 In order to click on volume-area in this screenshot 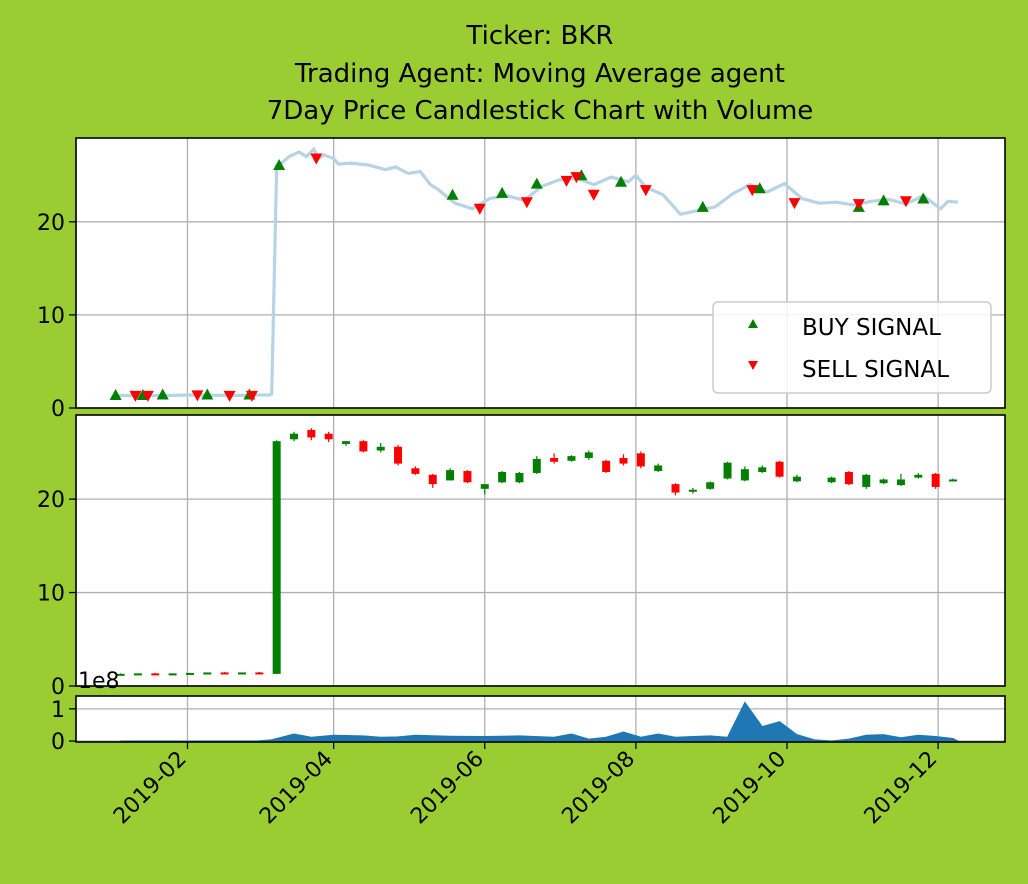, I will do `click(539, 721)`.